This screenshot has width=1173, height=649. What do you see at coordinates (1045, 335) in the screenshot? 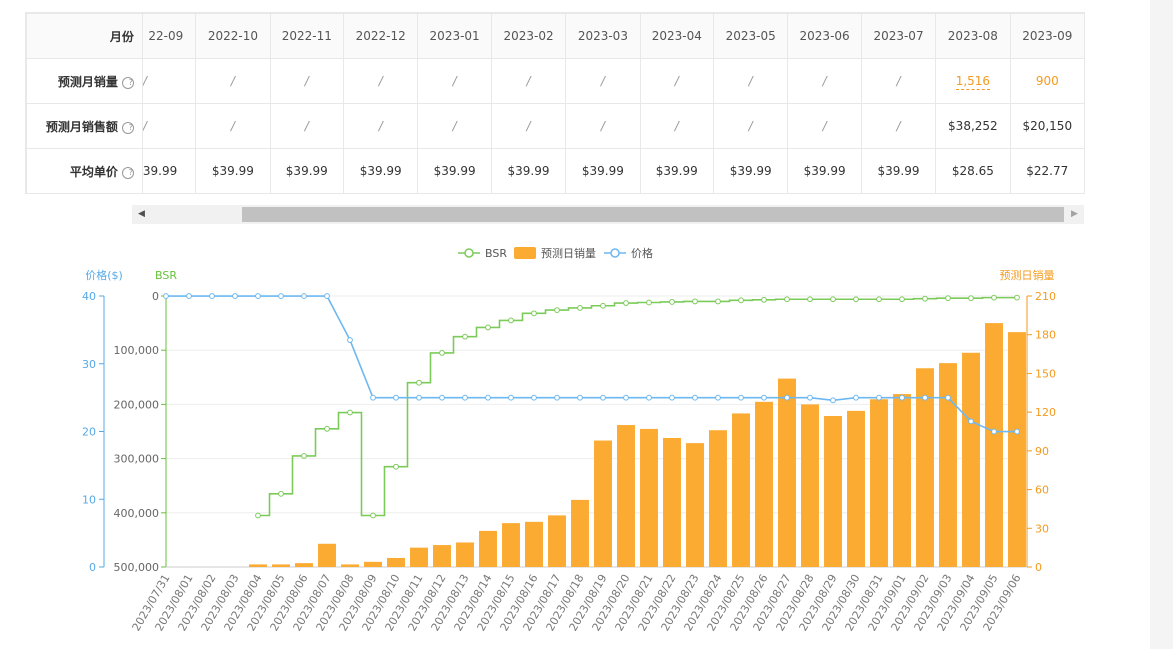
I see `sales-tick-label: 180` at bounding box center [1045, 335].